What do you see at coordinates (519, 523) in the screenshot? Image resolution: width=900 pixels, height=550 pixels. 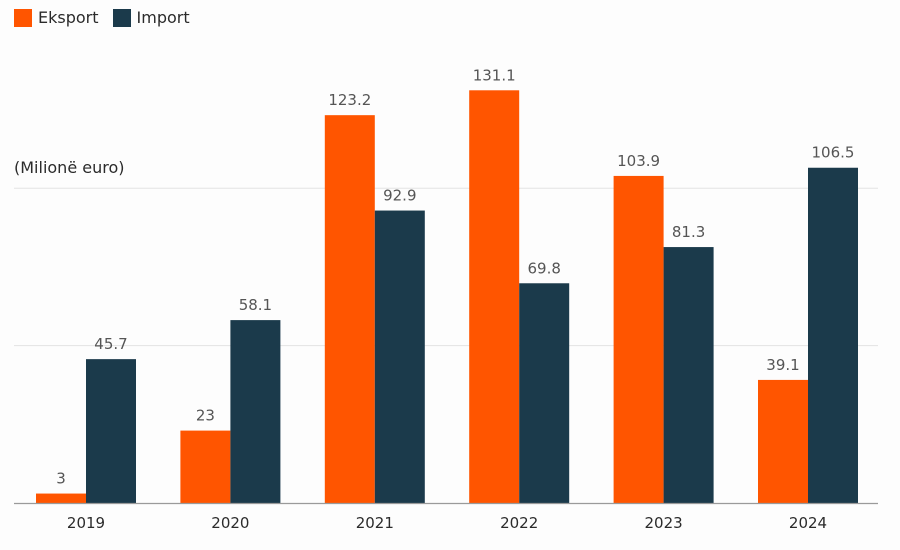 I see `x-tick-label-2022: 2022` at bounding box center [519, 523].